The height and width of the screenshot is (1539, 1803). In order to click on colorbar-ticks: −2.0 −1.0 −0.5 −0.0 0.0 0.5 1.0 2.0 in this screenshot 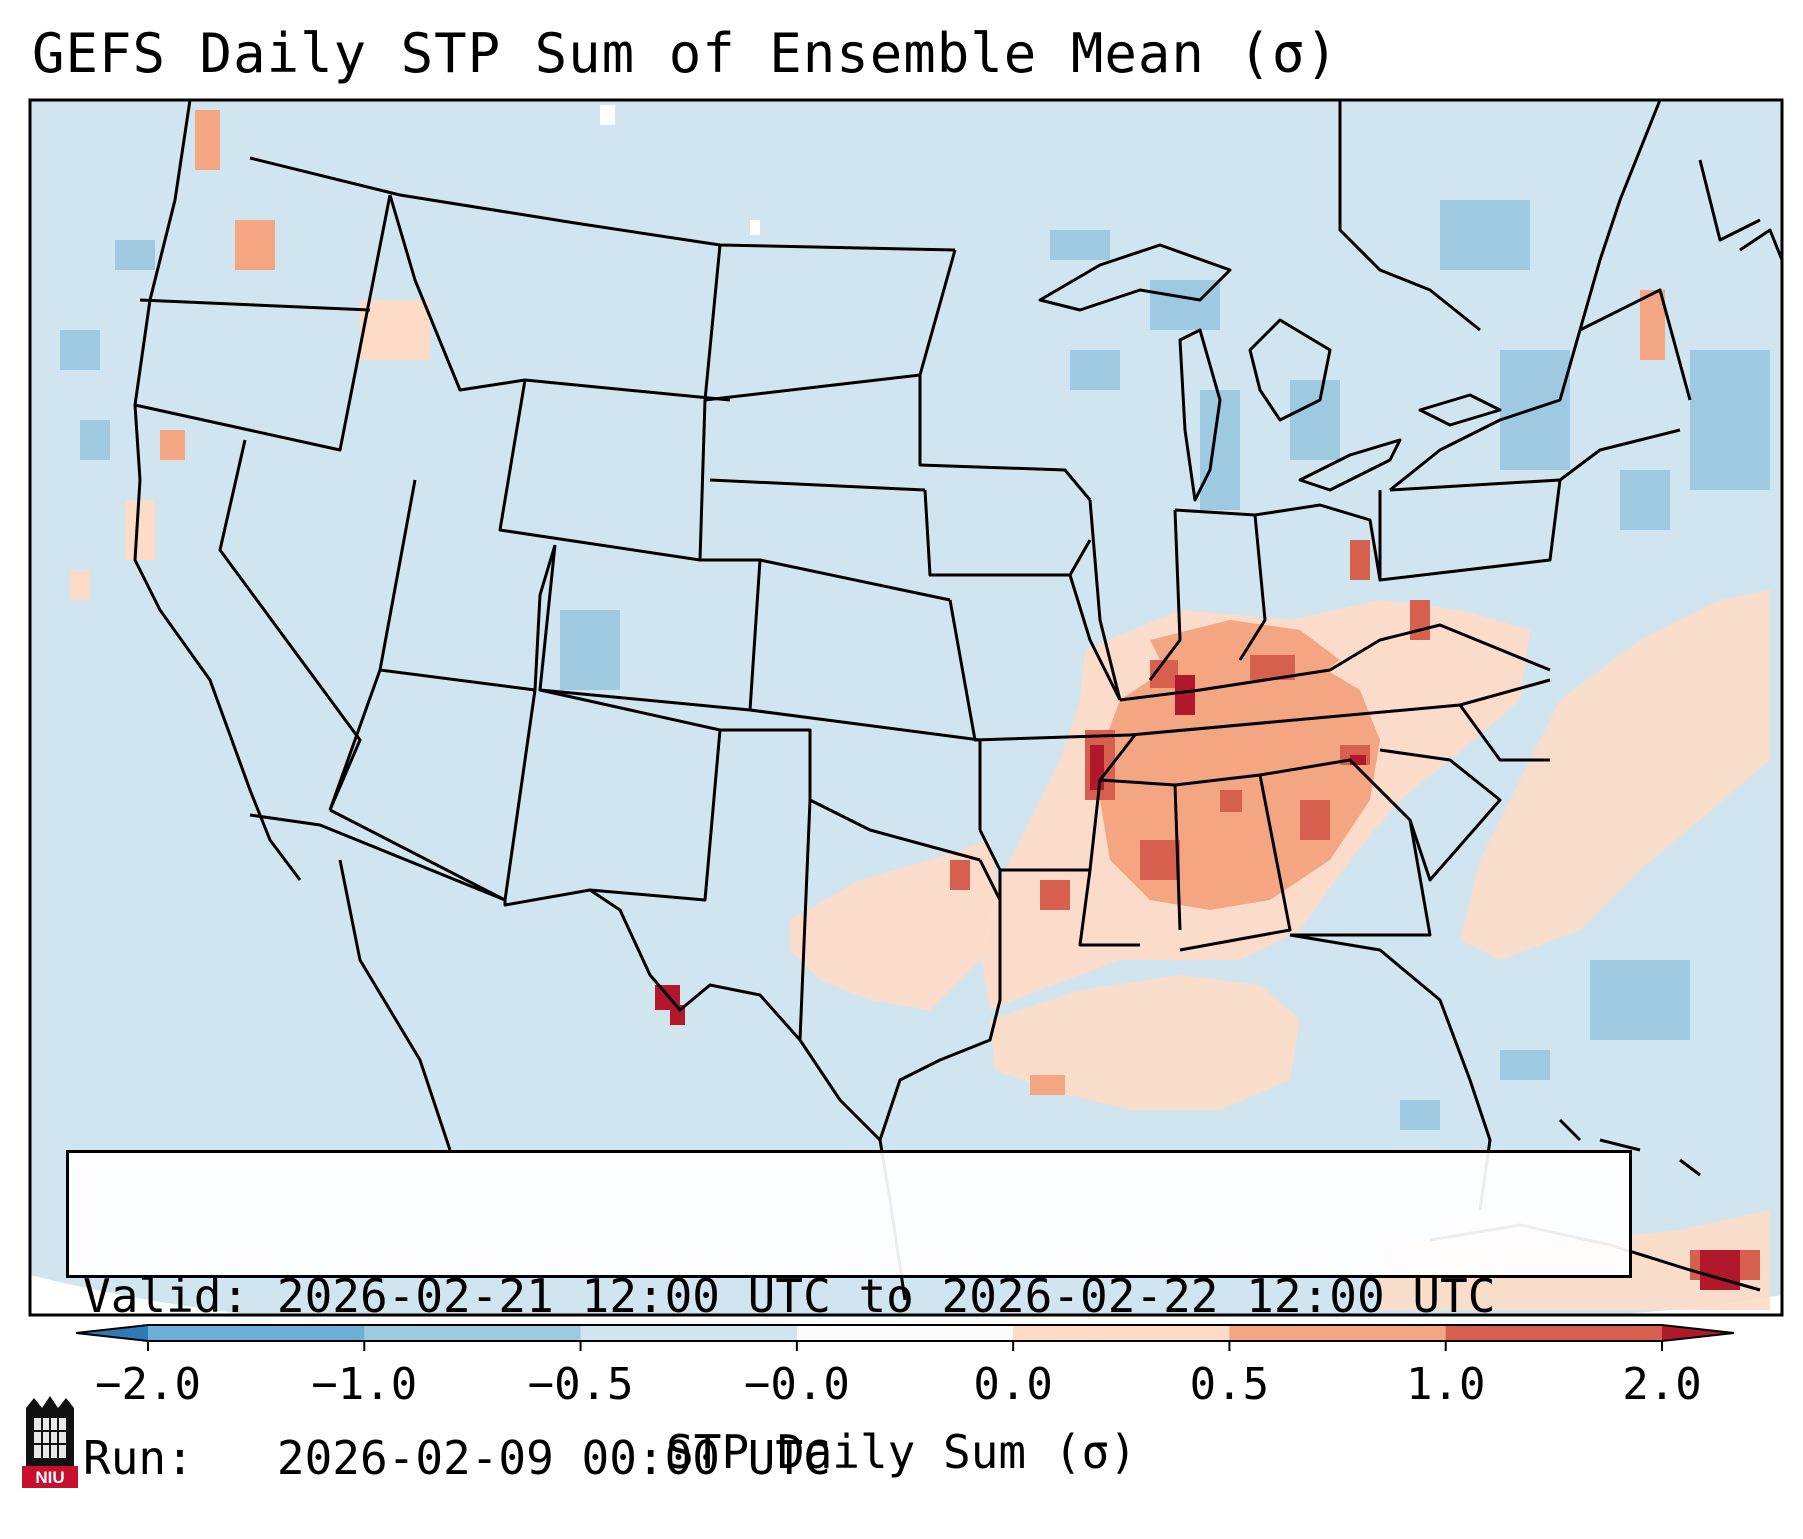, I will do `click(898, 1375)`.